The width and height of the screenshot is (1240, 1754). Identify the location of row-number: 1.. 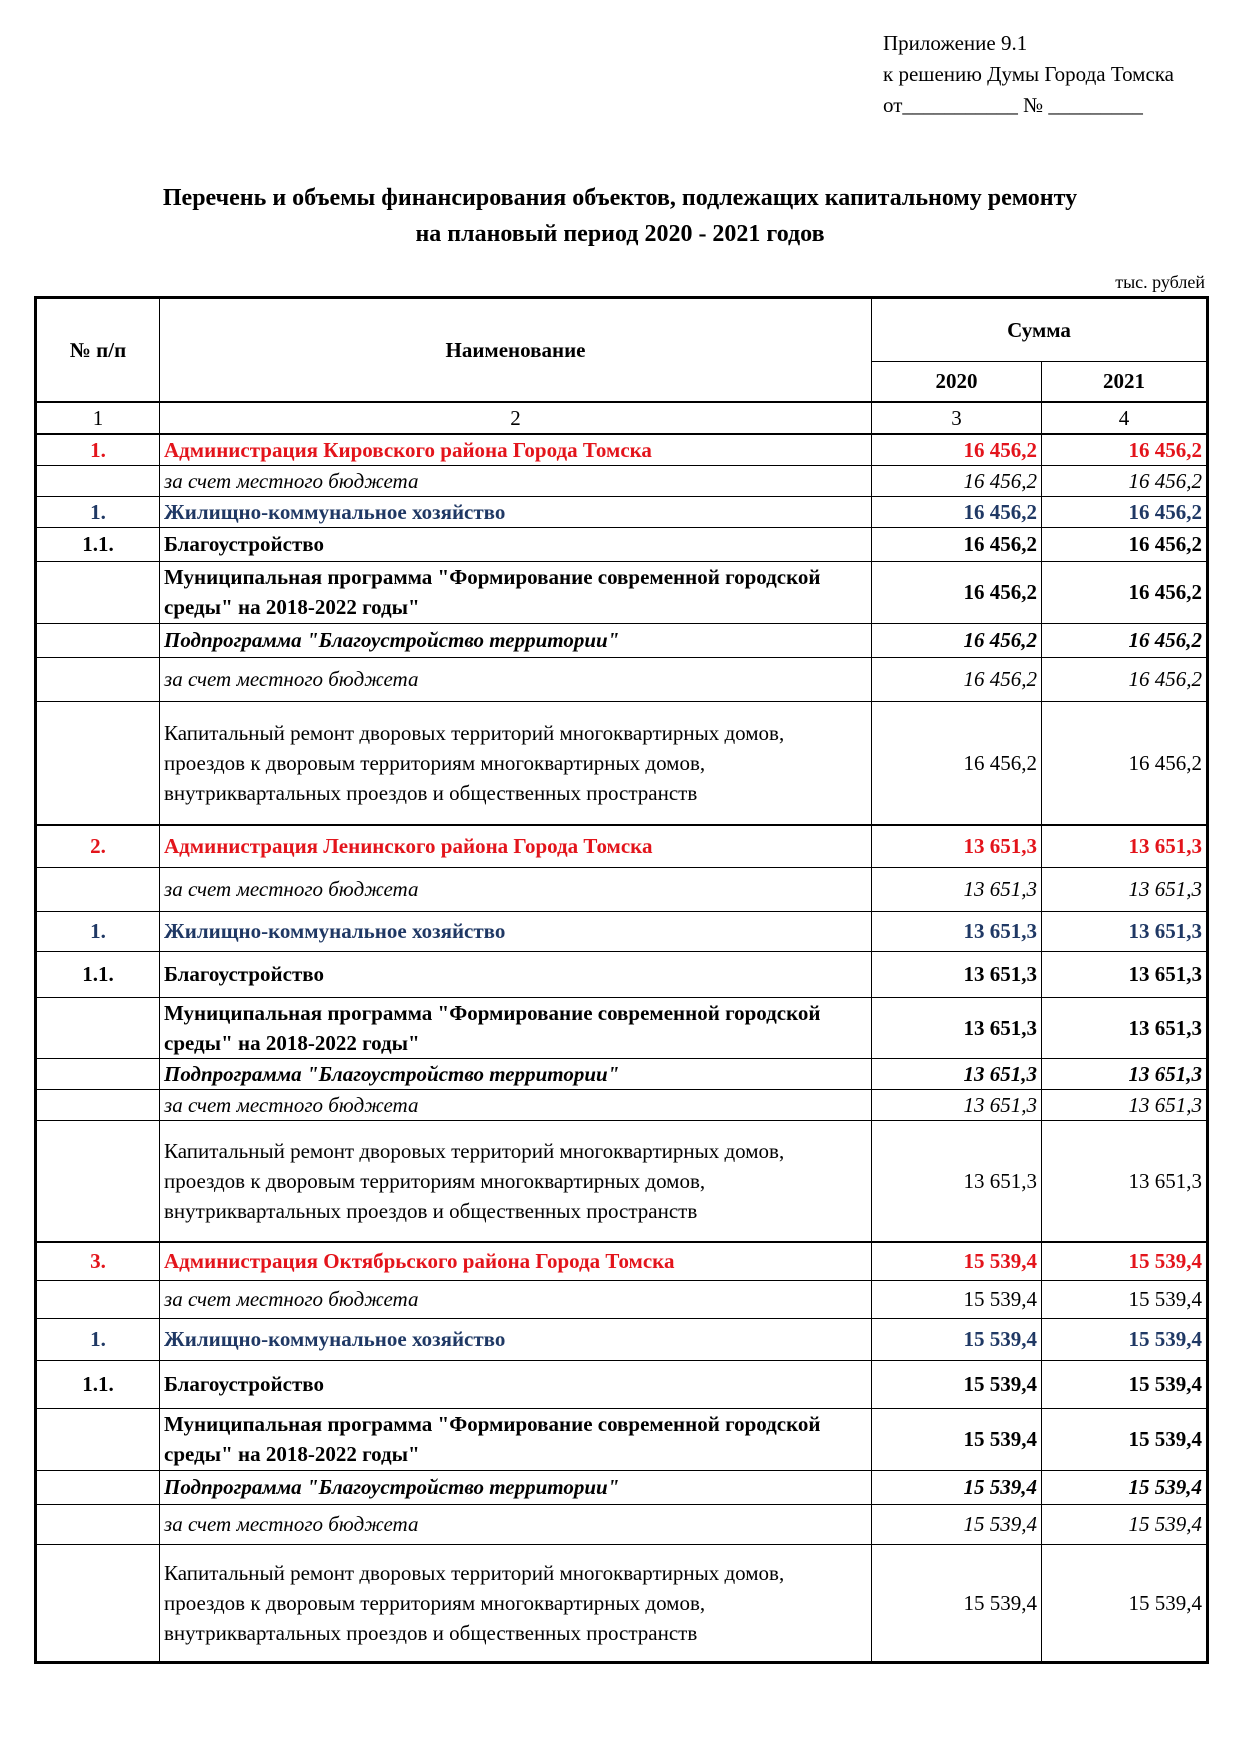
(97, 511).